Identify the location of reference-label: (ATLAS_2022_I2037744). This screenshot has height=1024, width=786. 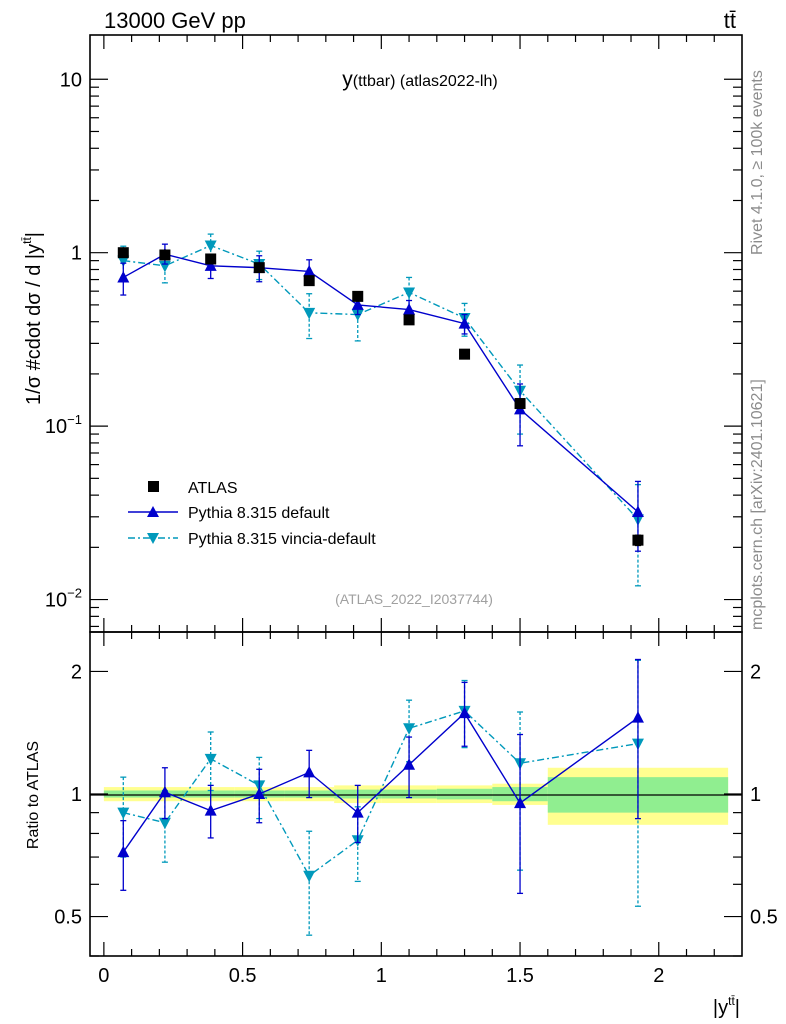
(414, 599).